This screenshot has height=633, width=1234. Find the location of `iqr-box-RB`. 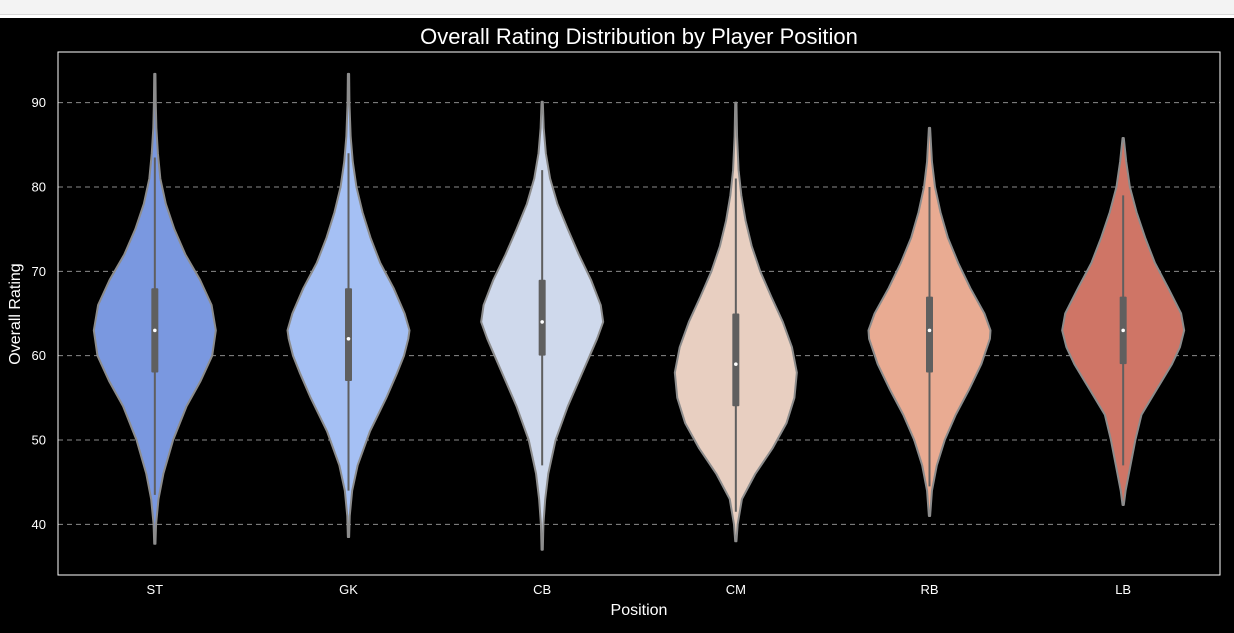

iqr-box-RB is located at coordinates (929, 334).